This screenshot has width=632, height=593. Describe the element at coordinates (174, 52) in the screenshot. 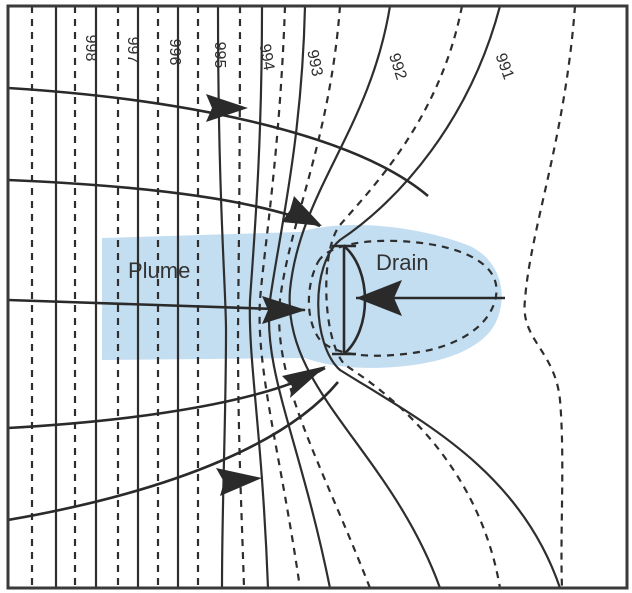

I see `contour-label: 996` at that location.